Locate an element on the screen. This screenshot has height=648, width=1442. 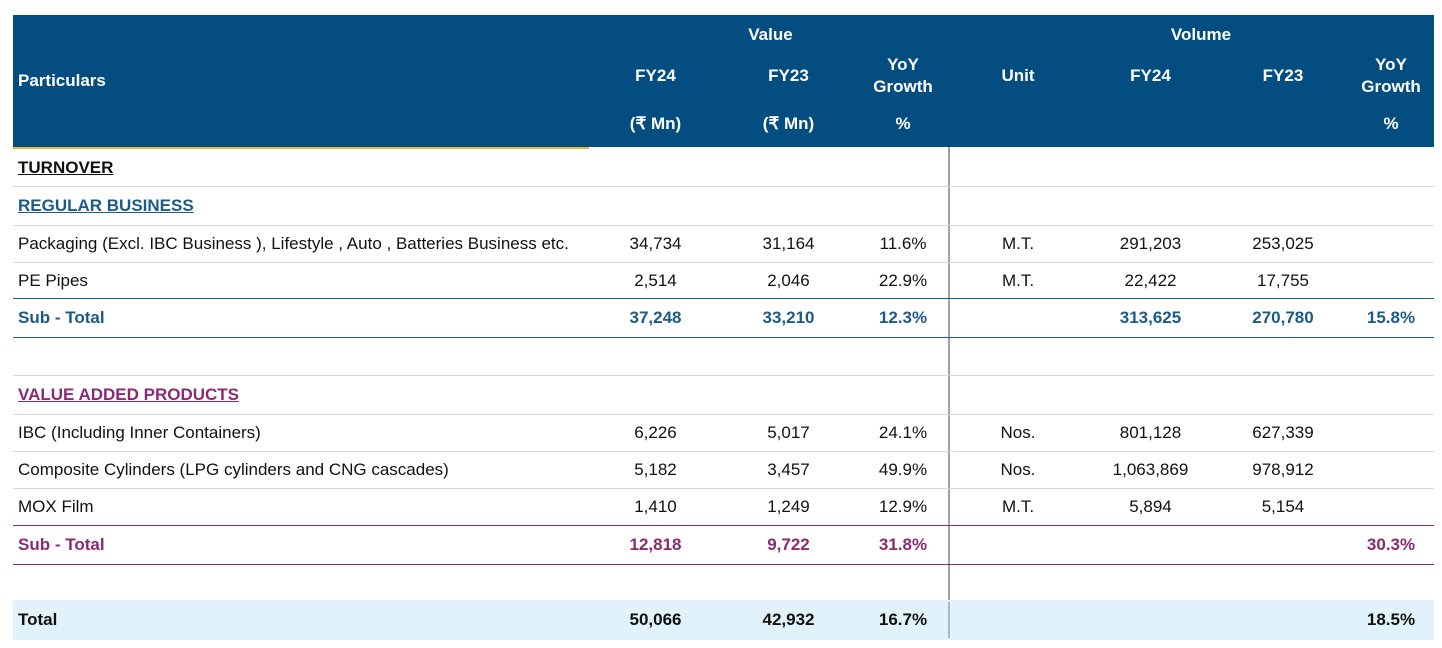
total-label: Total is located at coordinates (38, 619).